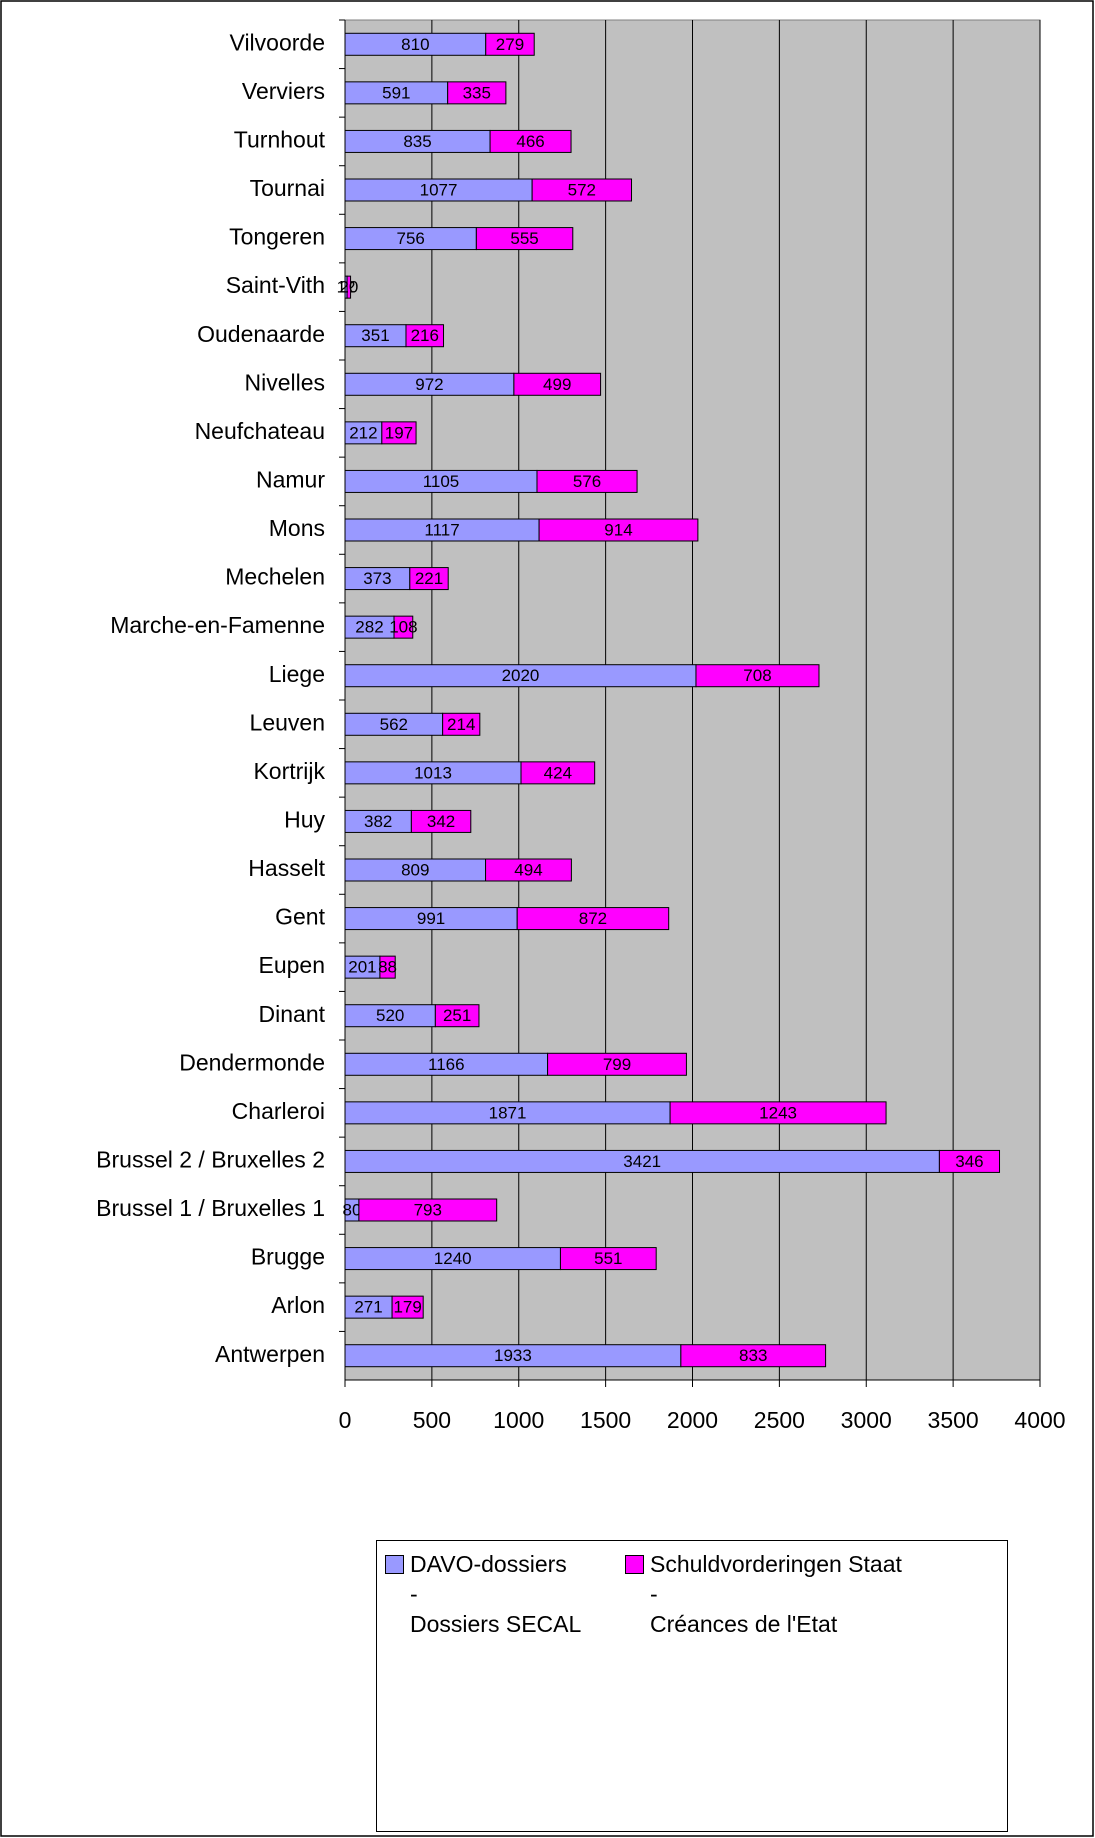  I want to click on data-label: 756, so click(410, 238).